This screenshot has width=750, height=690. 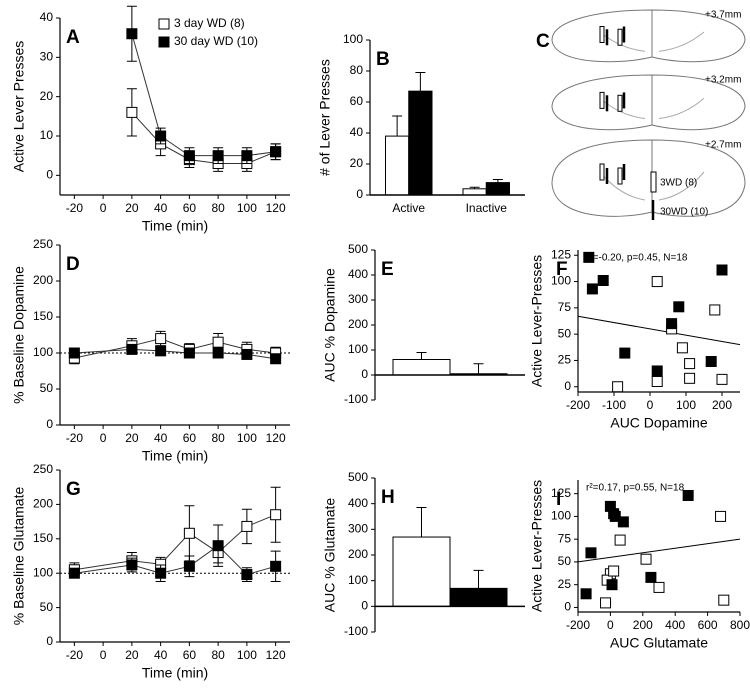 What do you see at coordinates (47, 96) in the screenshot?
I see `y-tick-label: 20` at bounding box center [47, 96].